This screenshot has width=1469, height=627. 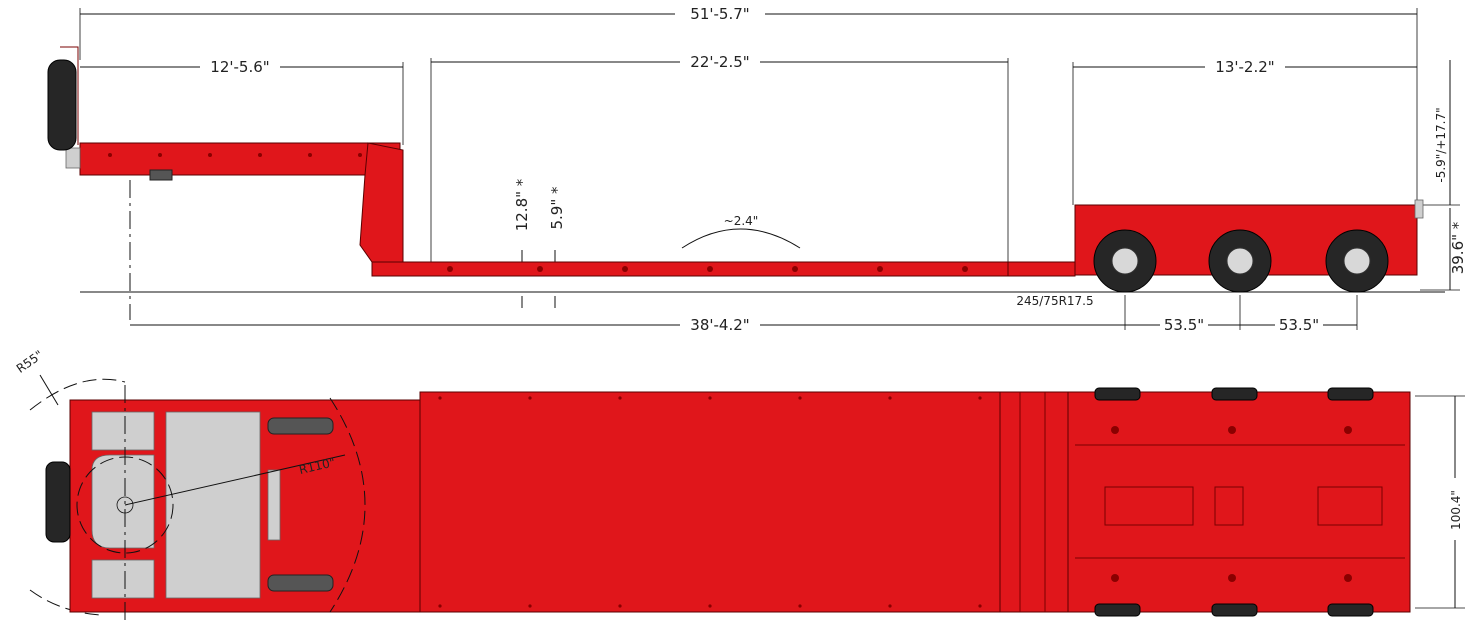 I want to click on gooseneck-side, so click(x=225, y=154).